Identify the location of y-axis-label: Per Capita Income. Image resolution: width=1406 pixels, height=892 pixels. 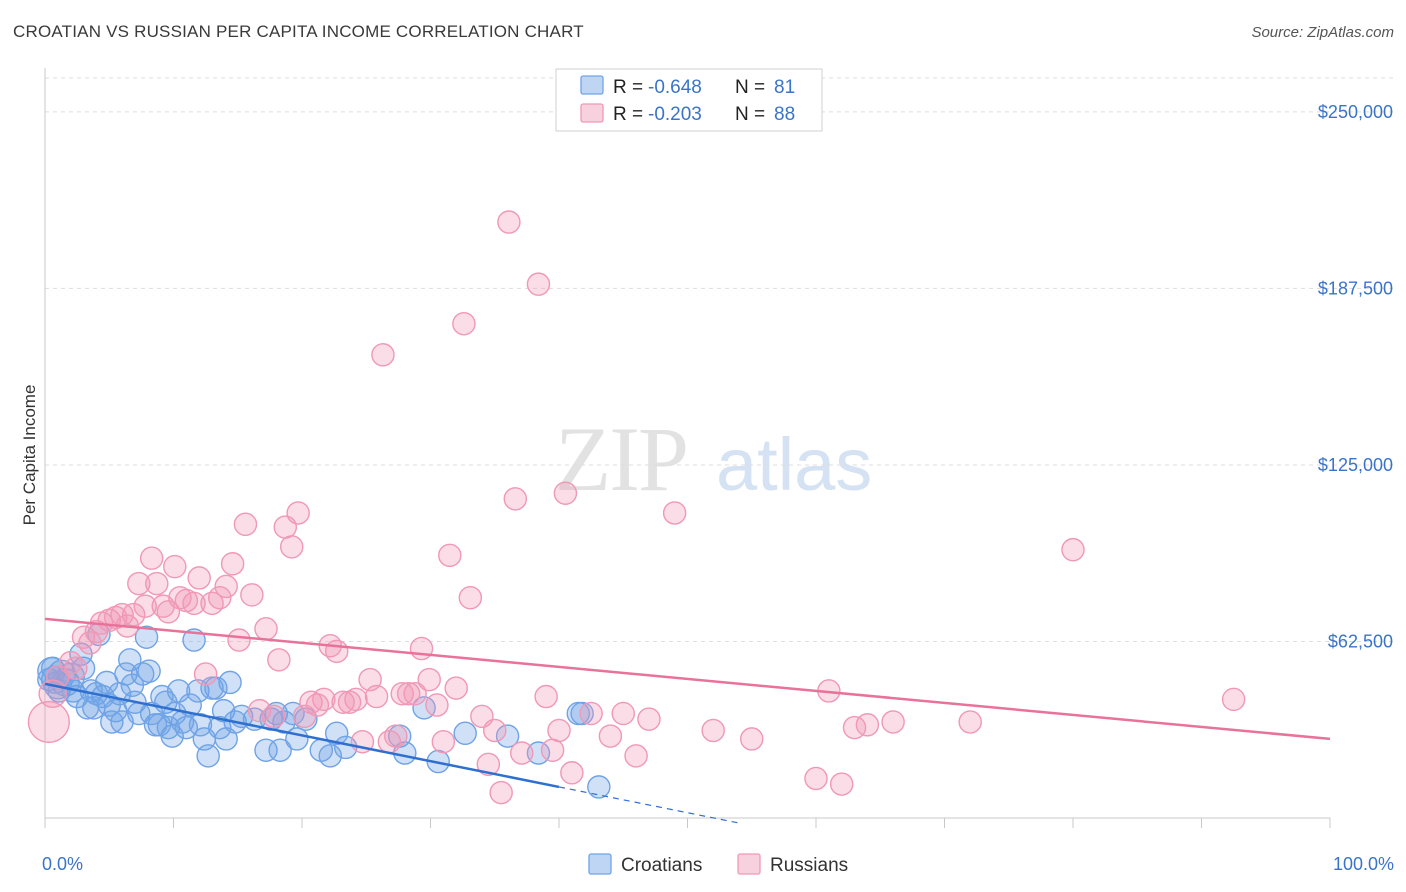
(29, 455).